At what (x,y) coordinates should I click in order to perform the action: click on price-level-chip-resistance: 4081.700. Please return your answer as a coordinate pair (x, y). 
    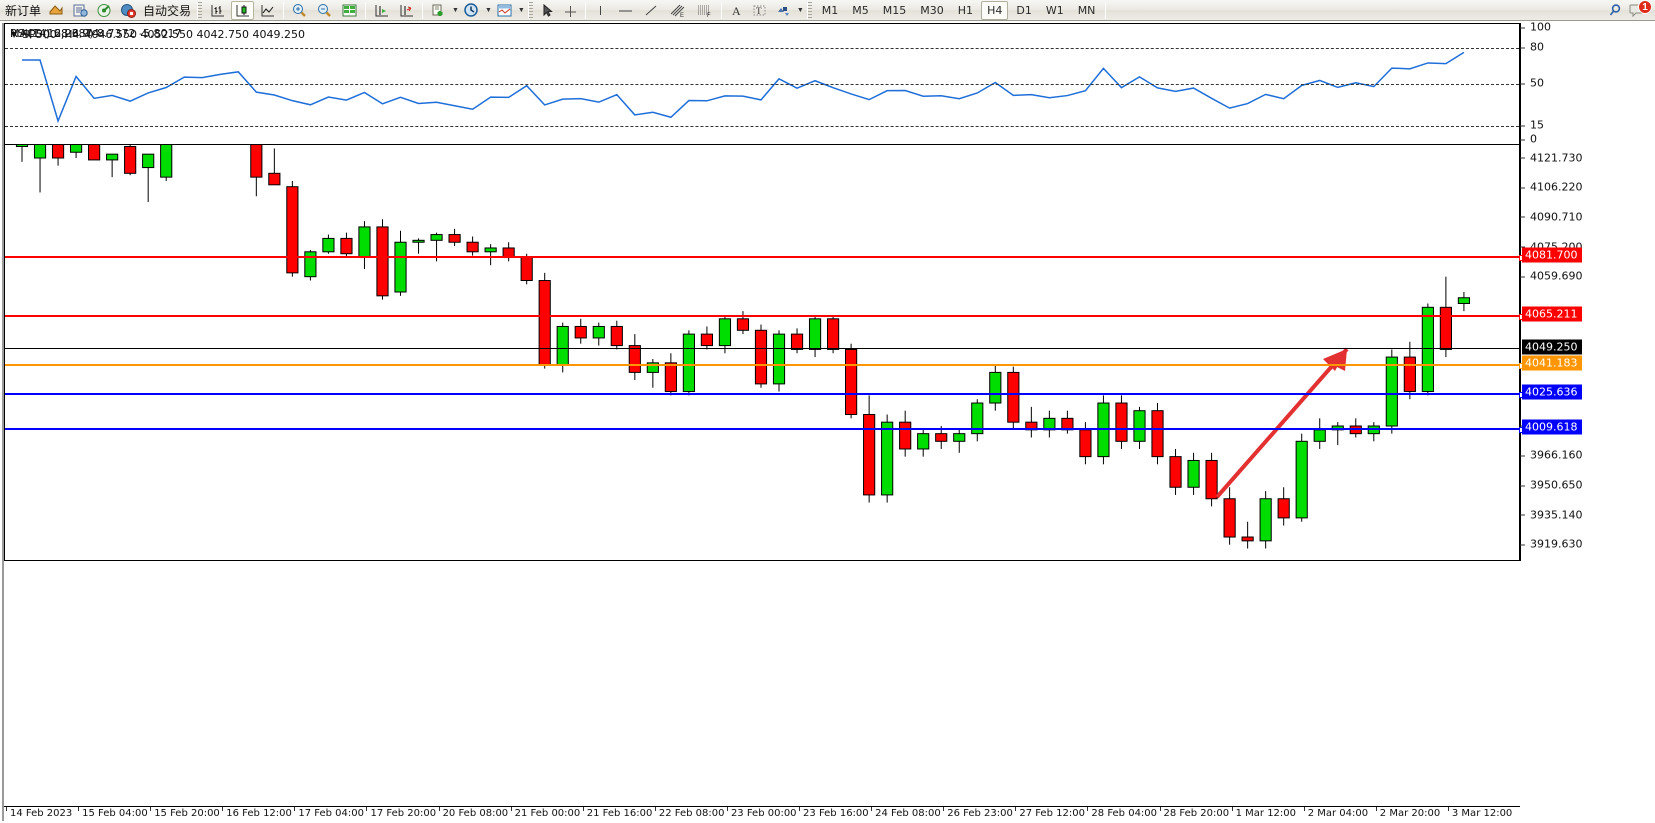
    Looking at the image, I should click on (1552, 255).